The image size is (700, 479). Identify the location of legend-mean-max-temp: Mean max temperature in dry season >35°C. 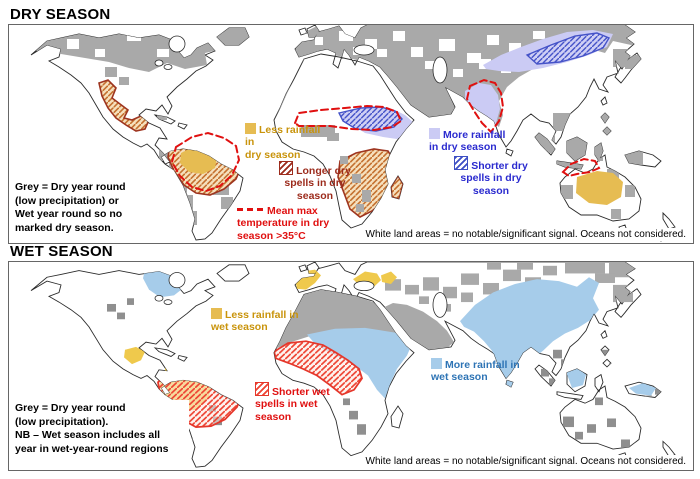
(287, 223).